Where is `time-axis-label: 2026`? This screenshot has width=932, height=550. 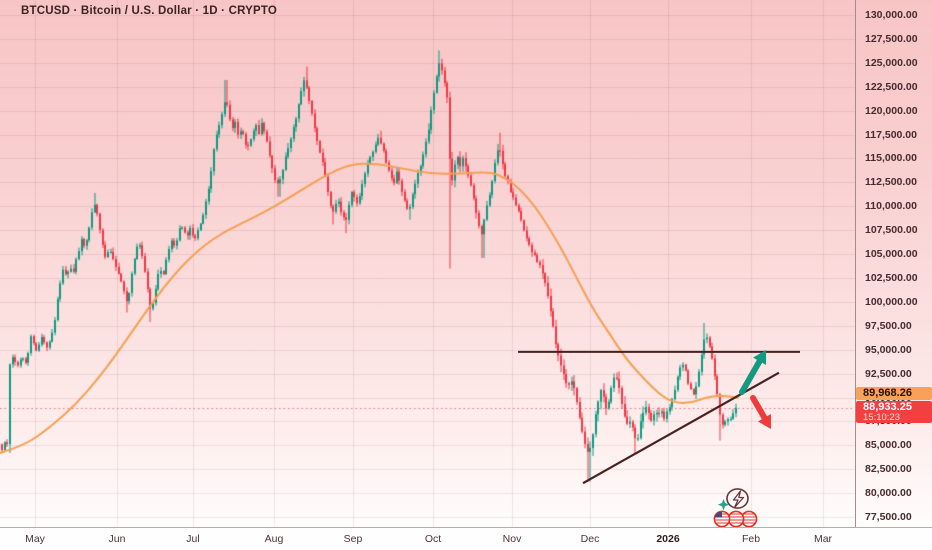
time-axis-label: 2026 is located at coordinates (668, 539).